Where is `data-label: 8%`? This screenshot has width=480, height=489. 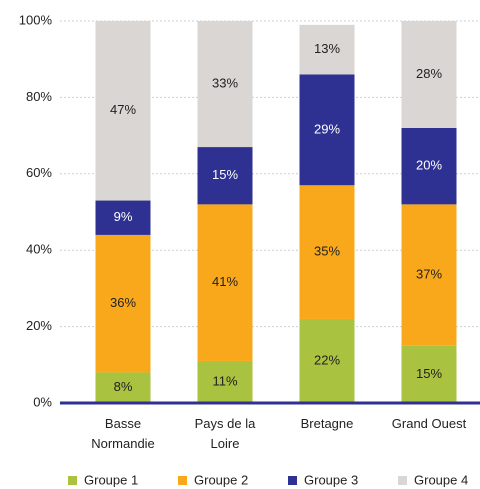 data-label: 8% is located at coordinates (123, 386).